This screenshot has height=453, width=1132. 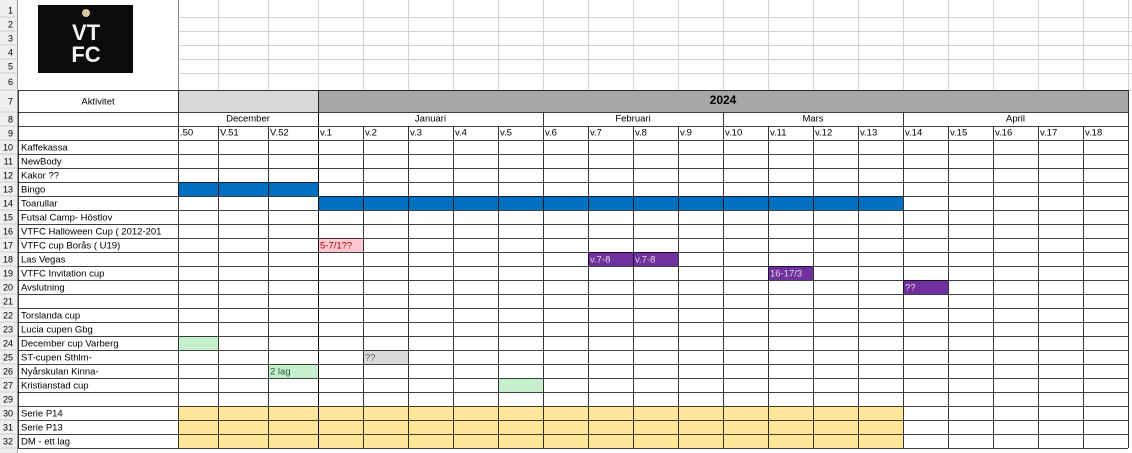 What do you see at coordinates (958, 133) in the screenshot?
I see `week-label: v.15` at bounding box center [958, 133].